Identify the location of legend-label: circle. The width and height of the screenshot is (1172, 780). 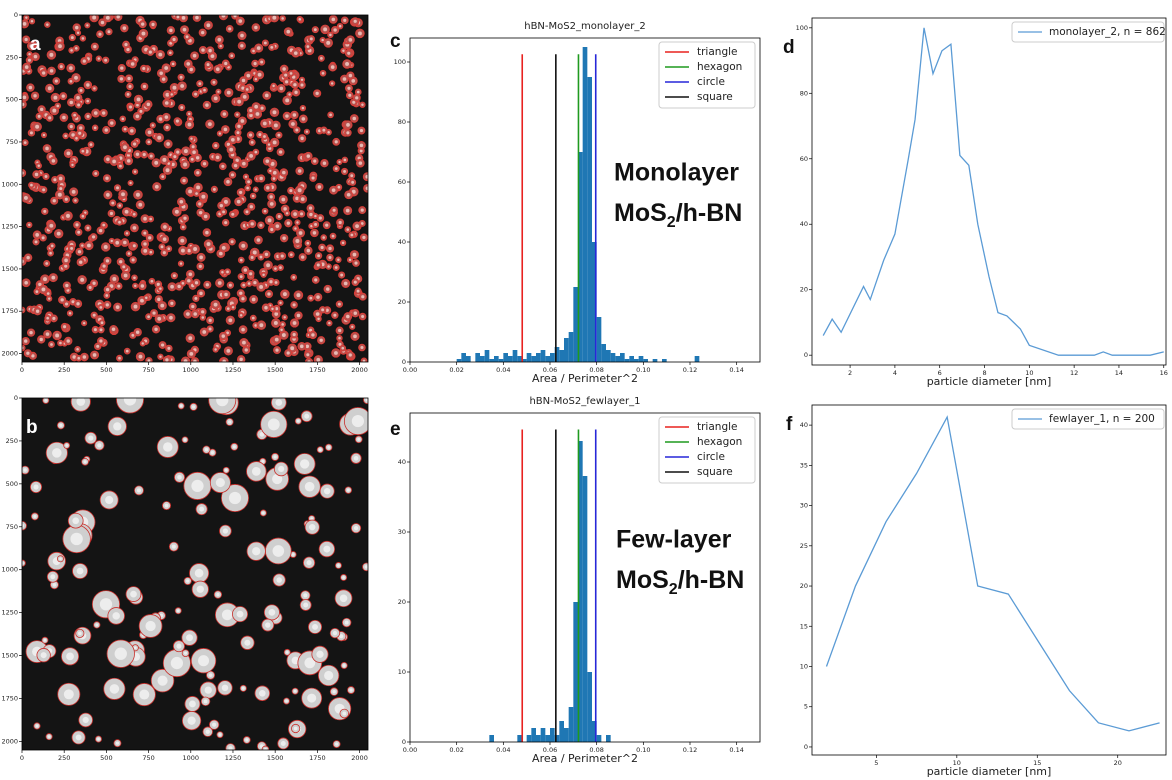
(711, 82).